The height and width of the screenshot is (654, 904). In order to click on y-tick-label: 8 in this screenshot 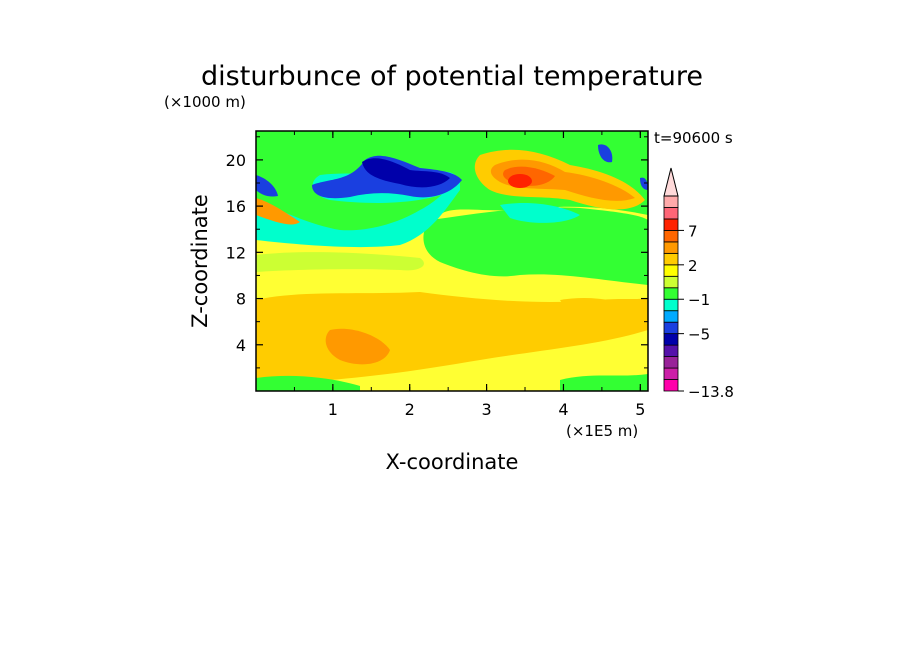, I will do `click(241, 299)`.